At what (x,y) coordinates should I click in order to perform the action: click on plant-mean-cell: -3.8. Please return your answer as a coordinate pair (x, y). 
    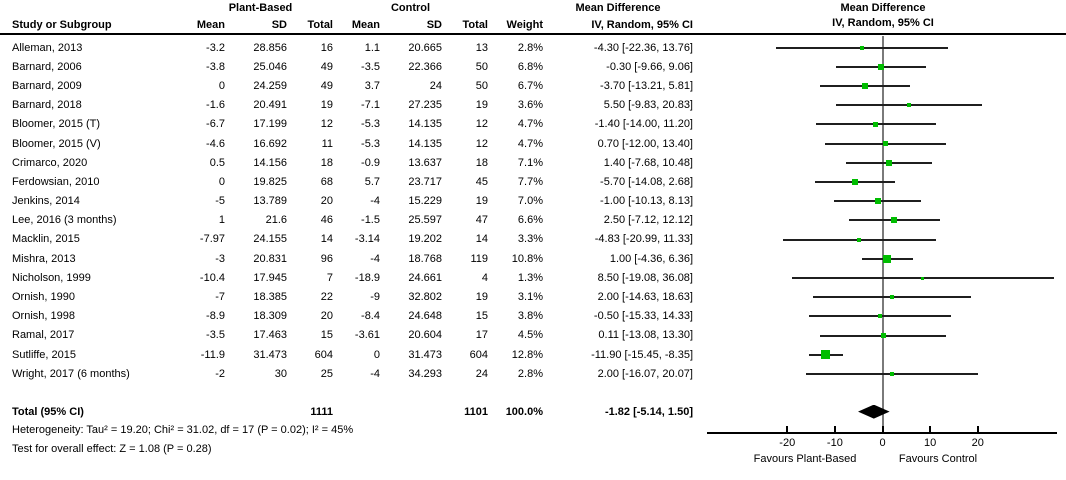
    Looking at the image, I should click on (215, 66).